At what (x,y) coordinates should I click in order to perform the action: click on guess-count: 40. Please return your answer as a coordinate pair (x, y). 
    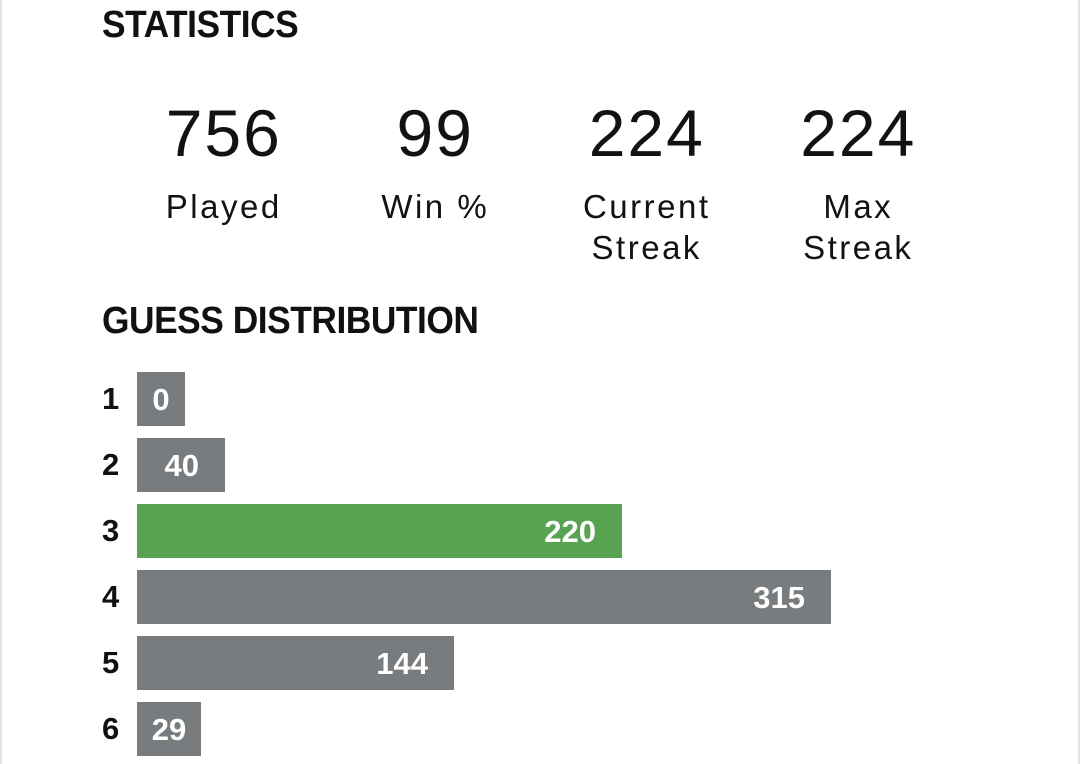
    Looking at the image, I should click on (181, 465).